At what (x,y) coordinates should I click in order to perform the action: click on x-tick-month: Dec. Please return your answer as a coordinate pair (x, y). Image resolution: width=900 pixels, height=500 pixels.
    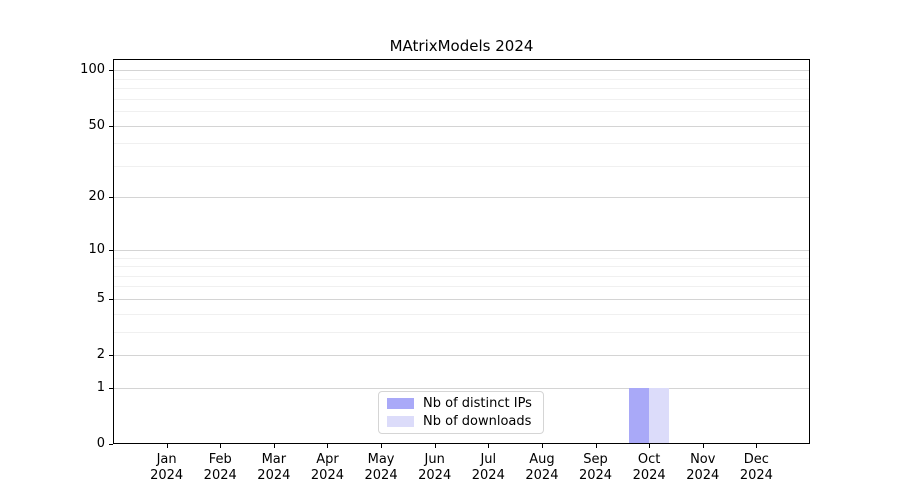
    Looking at the image, I should click on (756, 459).